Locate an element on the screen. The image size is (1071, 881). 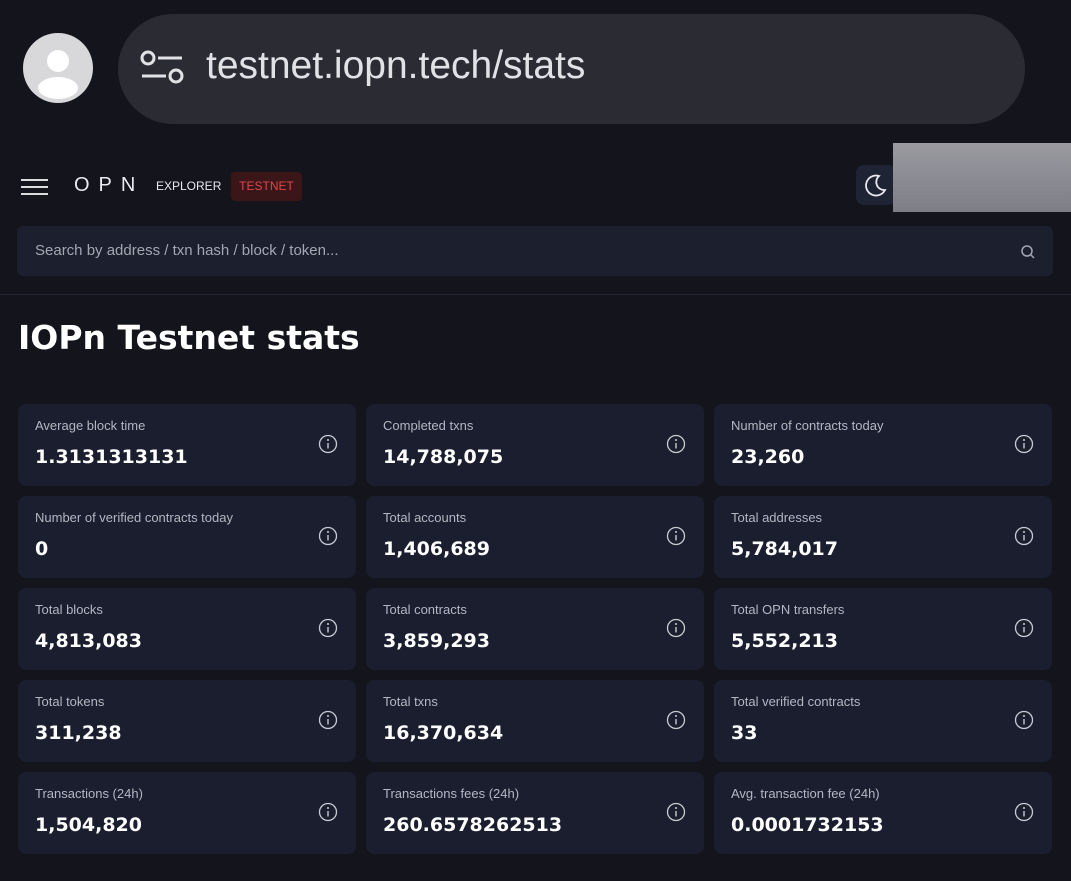
blurred-region is located at coordinates (982, 177).